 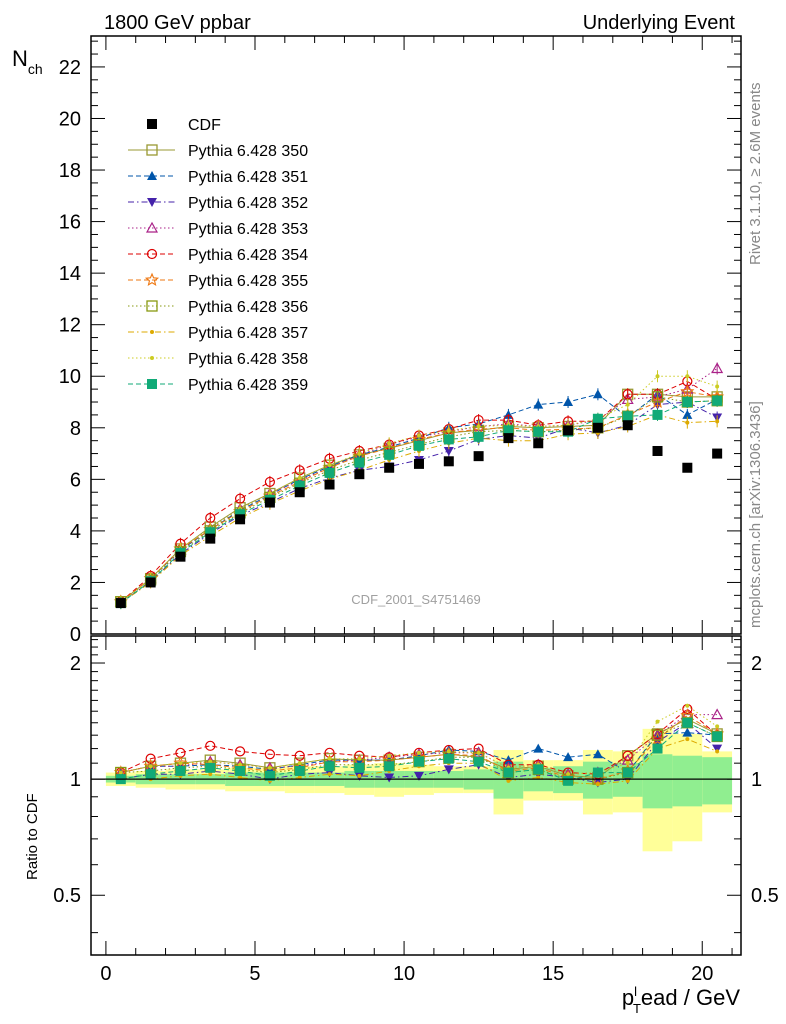 What do you see at coordinates (27, 61) in the screenshot?
I see `y-axis-label-main: Nch` at bounding box center [27, 61].